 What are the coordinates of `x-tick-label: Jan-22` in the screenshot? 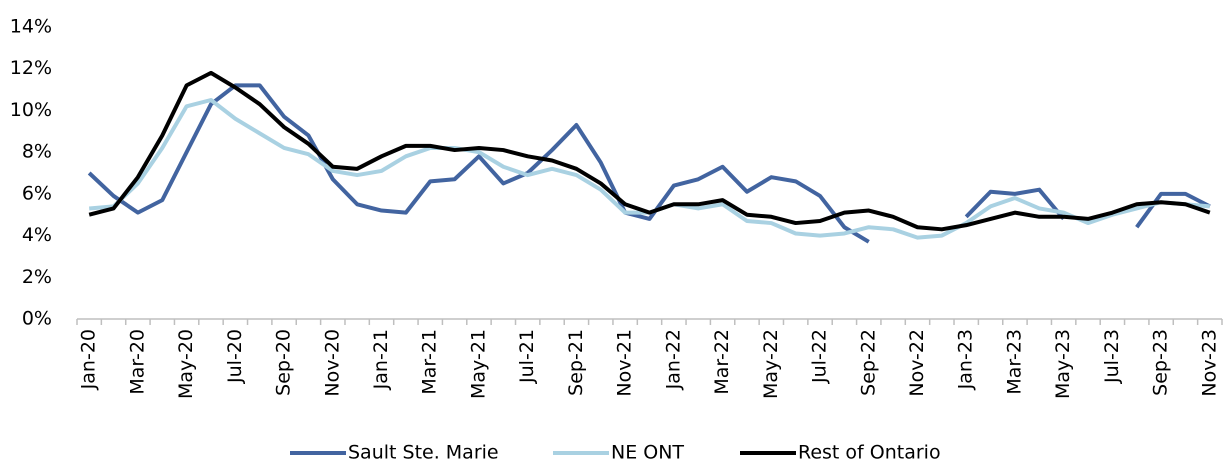 It's located at (673, 359).